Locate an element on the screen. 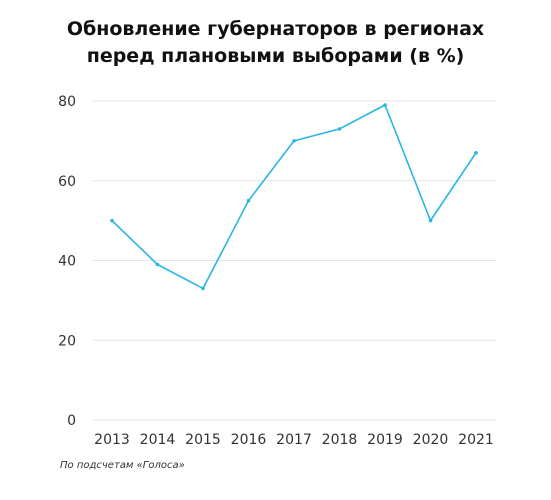 This screenshot has height=500, width=551. y-tick-label-40: 40 is located at coordinates (67, 262).